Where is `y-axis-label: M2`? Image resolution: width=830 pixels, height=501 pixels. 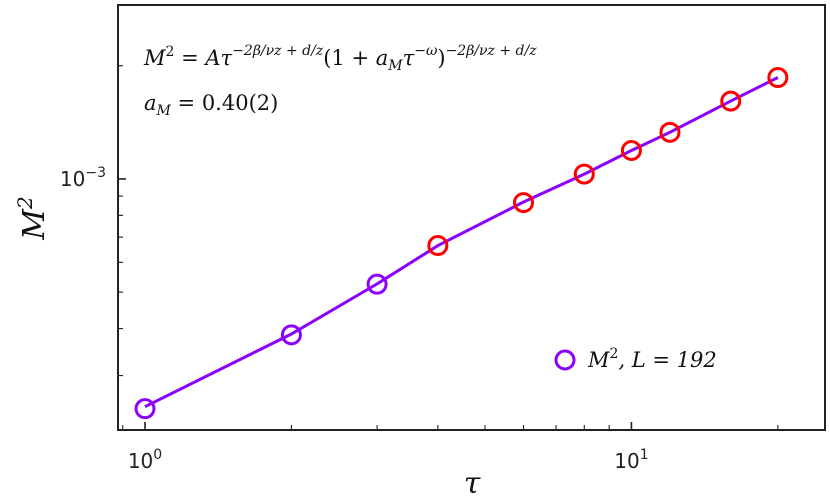 y-axis-label: M2 is located at coordinates (32, 218).